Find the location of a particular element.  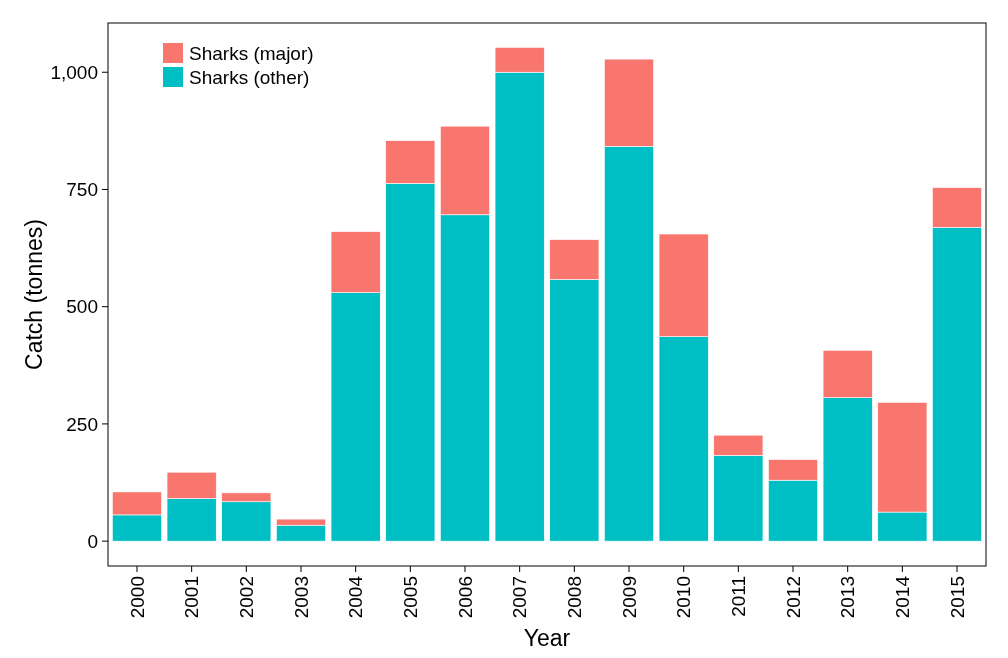

y-tick-label: 0 is located at coordinates (92, 541).